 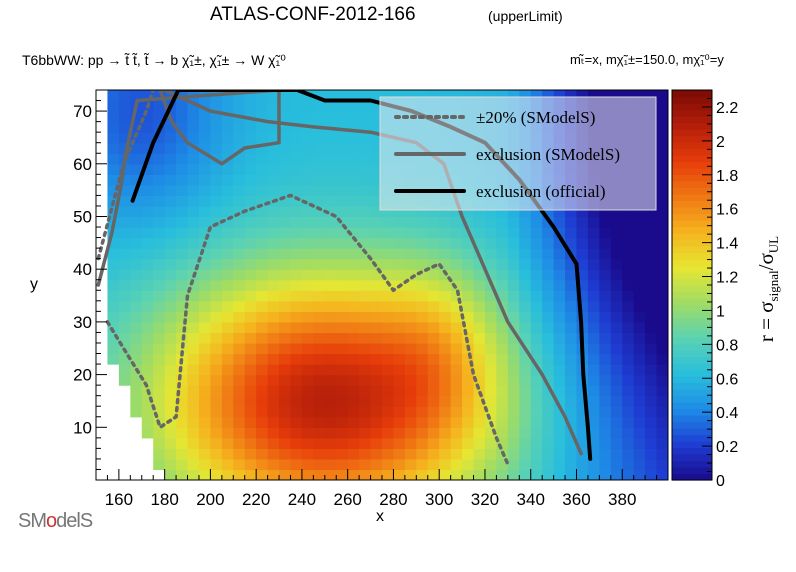 What do you see at coordinates (647, 59) in the screenshot?
I see `mass-info-label: mₜ̃=x, mχ̃₁±=150.0, mχ̃₁⁰=y` at bounding box center [647, 59].